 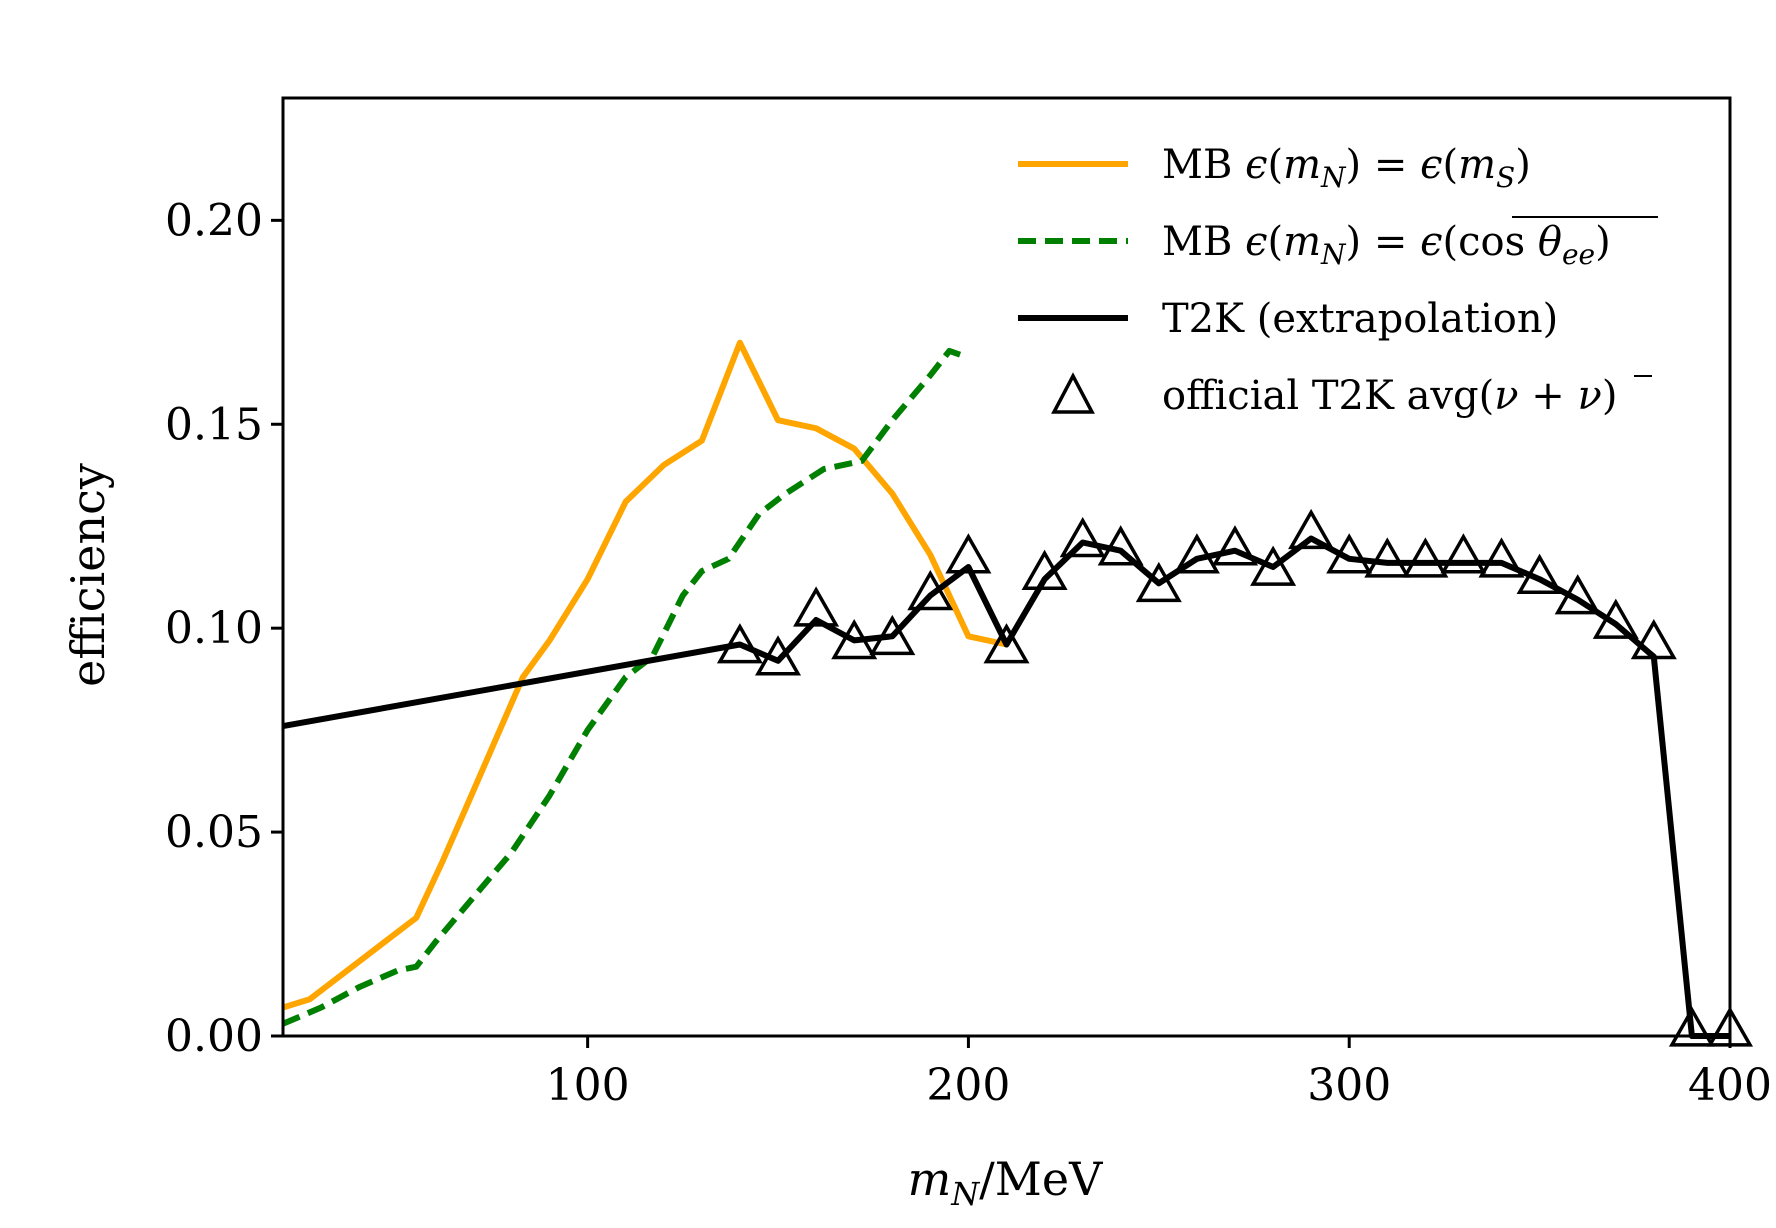 I want to click on x-tick-label: 100, so click(x=588, y=1085).